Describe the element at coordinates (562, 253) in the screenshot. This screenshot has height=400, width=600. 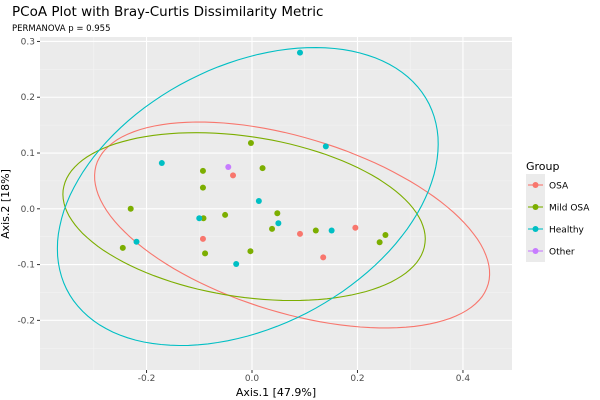
I see `legend-label-other: Other` at that location.